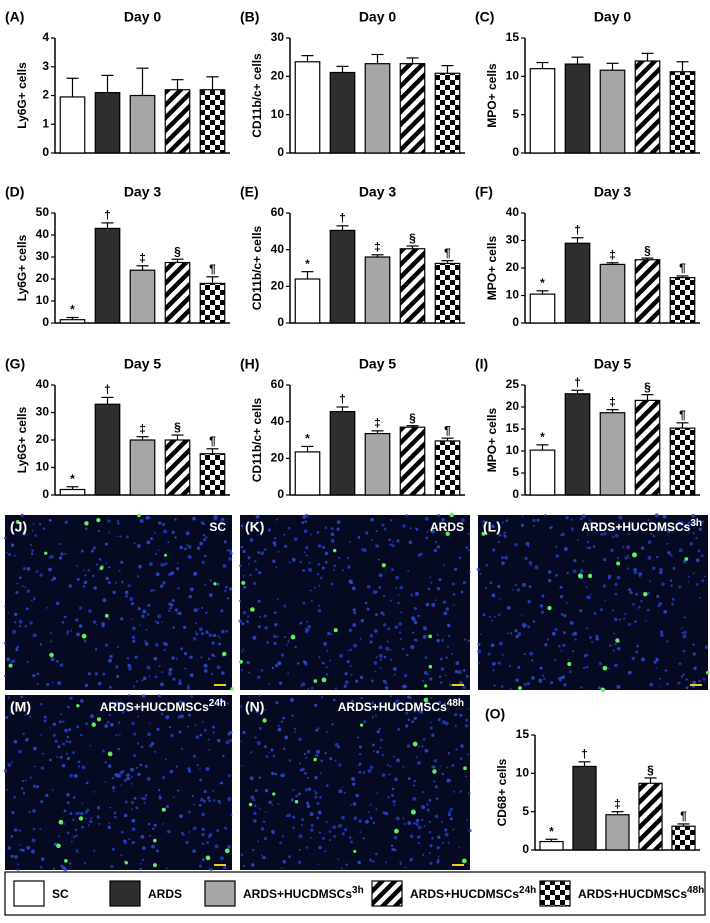  Describe the element at coordinates (682, 268) in the screenshot. I see `significance-mark: ¶` at that location.